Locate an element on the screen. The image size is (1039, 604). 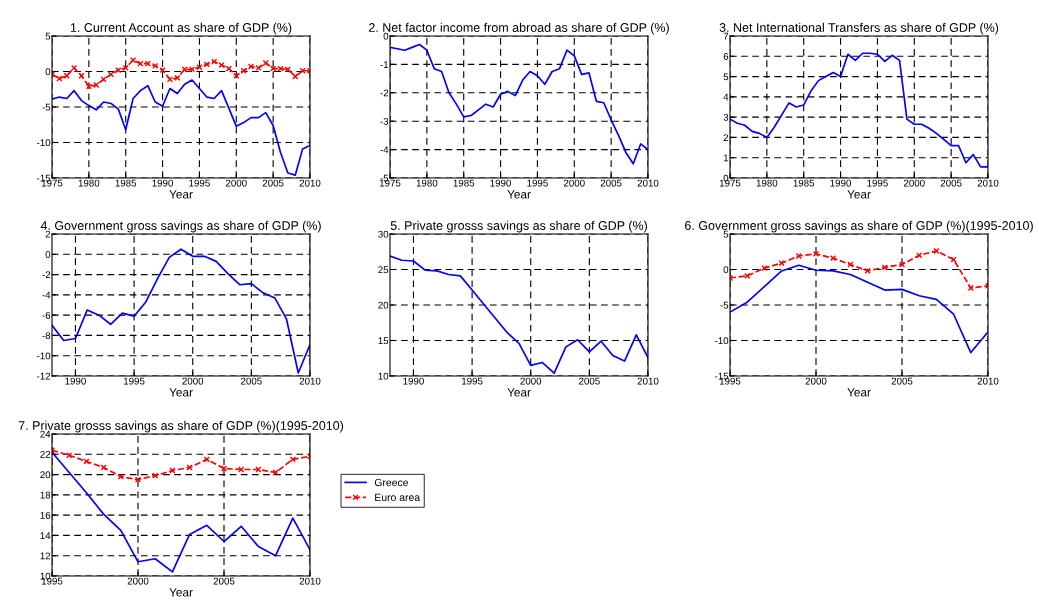
y-tick-label: 6 is located at coordinates (726, 56).